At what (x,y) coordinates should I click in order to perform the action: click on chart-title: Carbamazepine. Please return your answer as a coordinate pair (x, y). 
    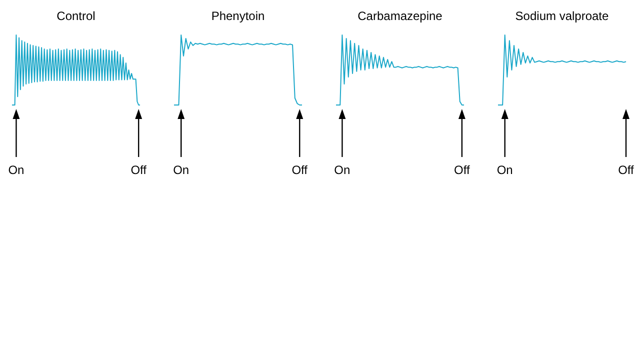
    Looking at the image, I should click on (400, 16).